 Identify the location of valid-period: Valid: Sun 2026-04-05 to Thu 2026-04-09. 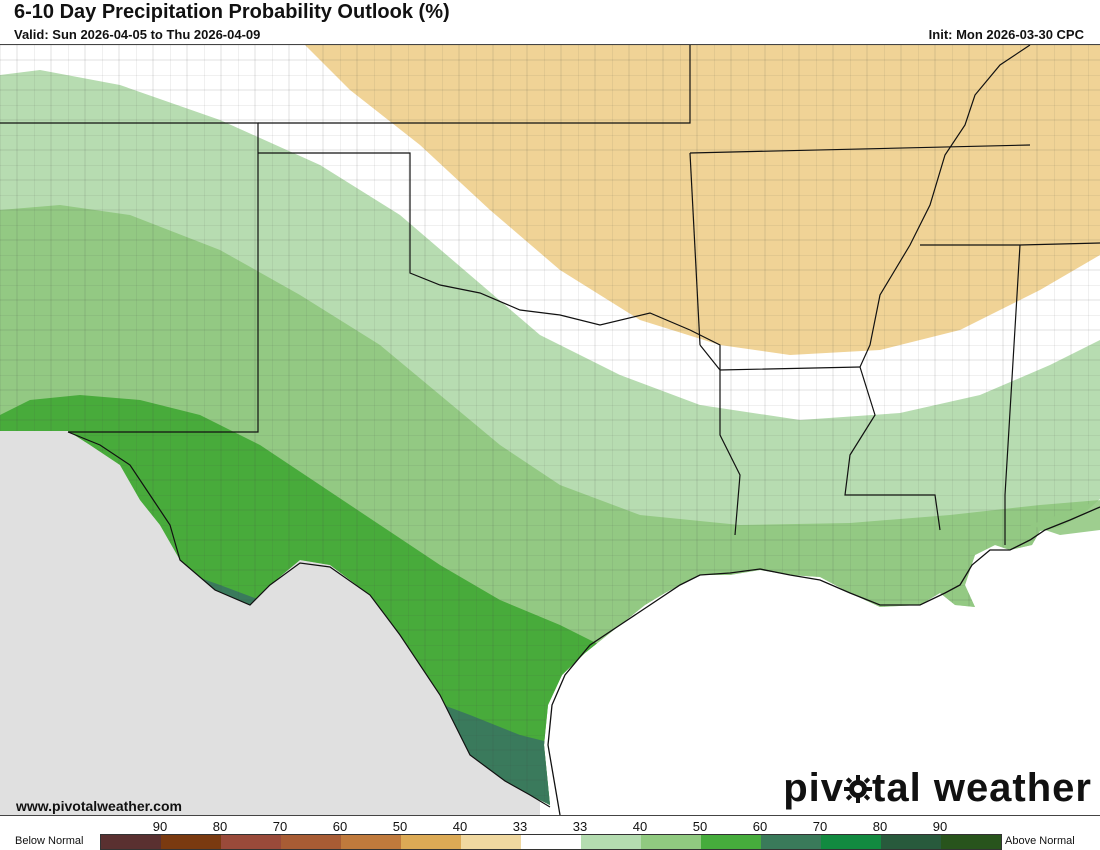
(137, 34).